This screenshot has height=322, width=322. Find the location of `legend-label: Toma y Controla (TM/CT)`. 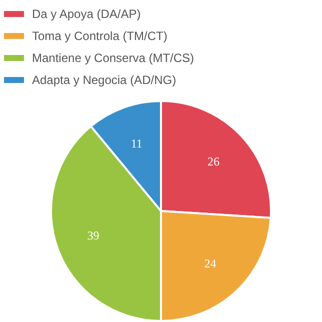

legend-label: Toma y Controla (TM/CT) is located at coordinates (100, 36).